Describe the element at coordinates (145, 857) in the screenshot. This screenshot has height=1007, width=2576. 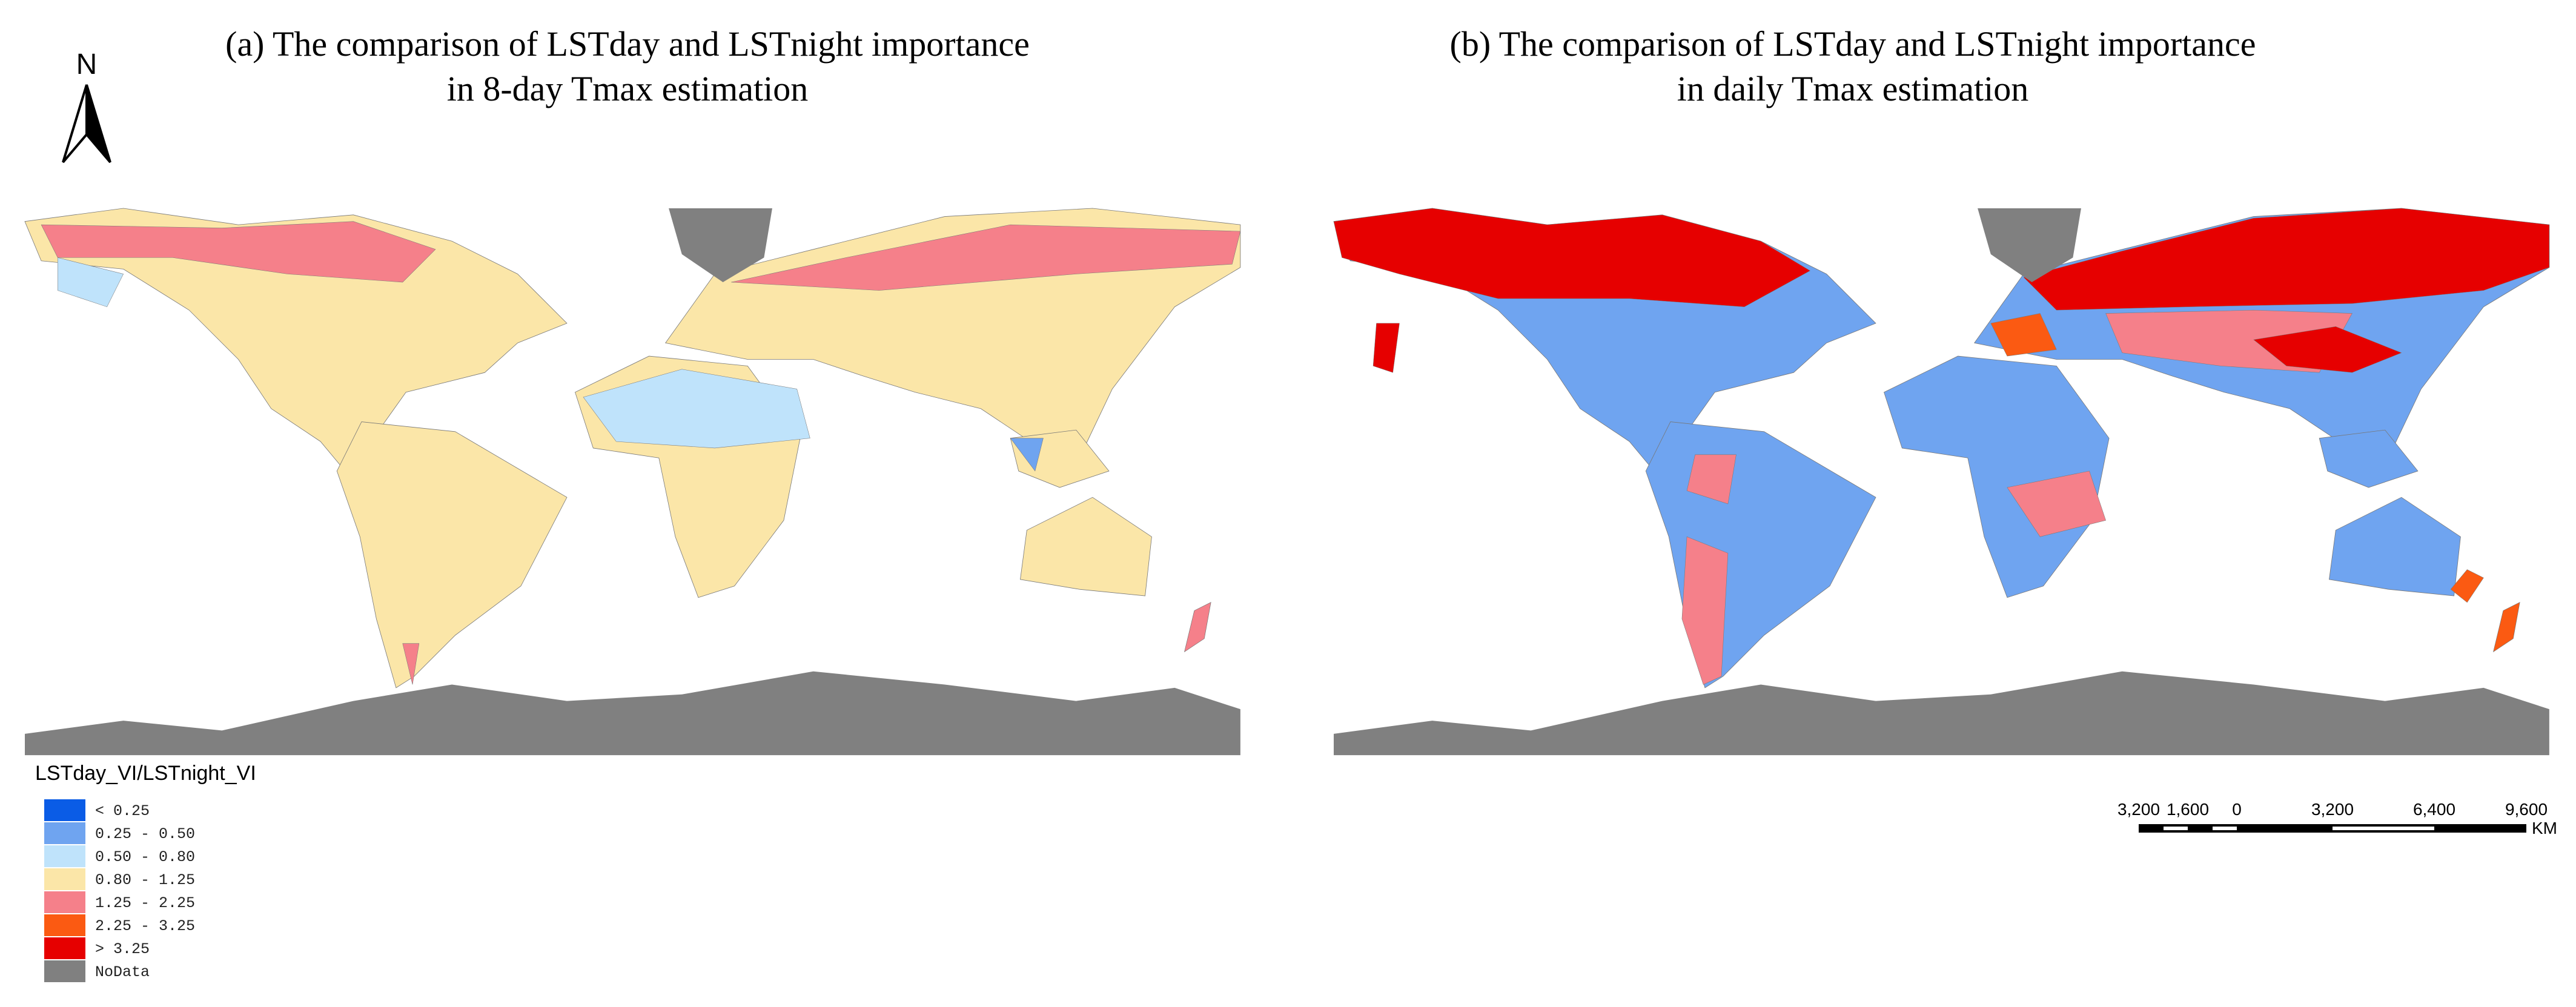
I see `legend-label: 0.50 - 0.80` at that location.